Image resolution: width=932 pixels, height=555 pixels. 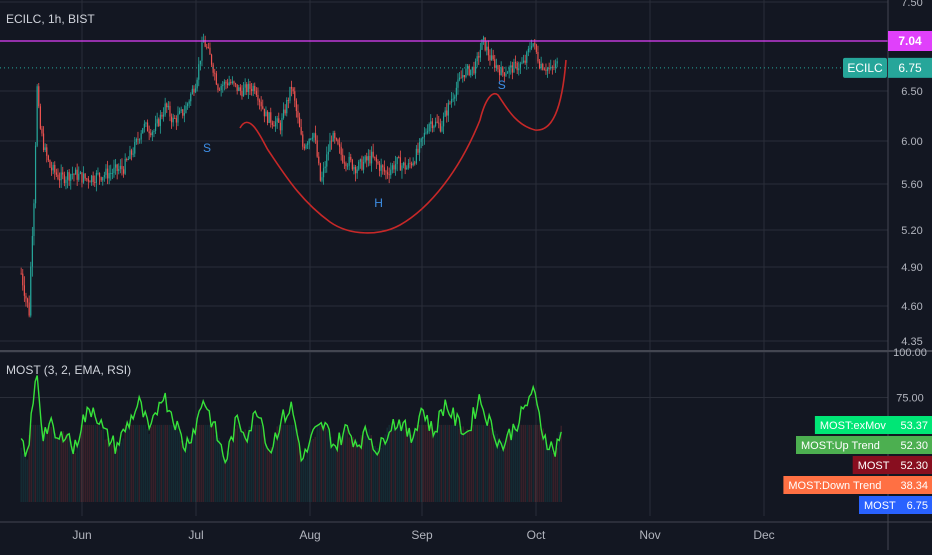 I want to click on oscillator-legend-name: MOST:Down Trend, so click(x=834, y=486).